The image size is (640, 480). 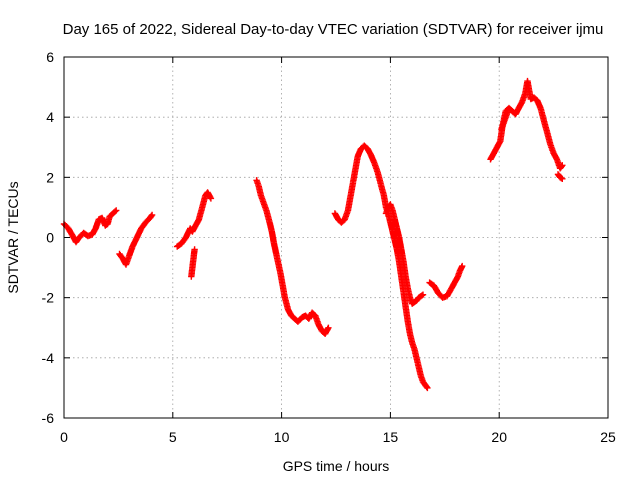 I want to click on y-tick-label: 2, so click(x=50, y=177).